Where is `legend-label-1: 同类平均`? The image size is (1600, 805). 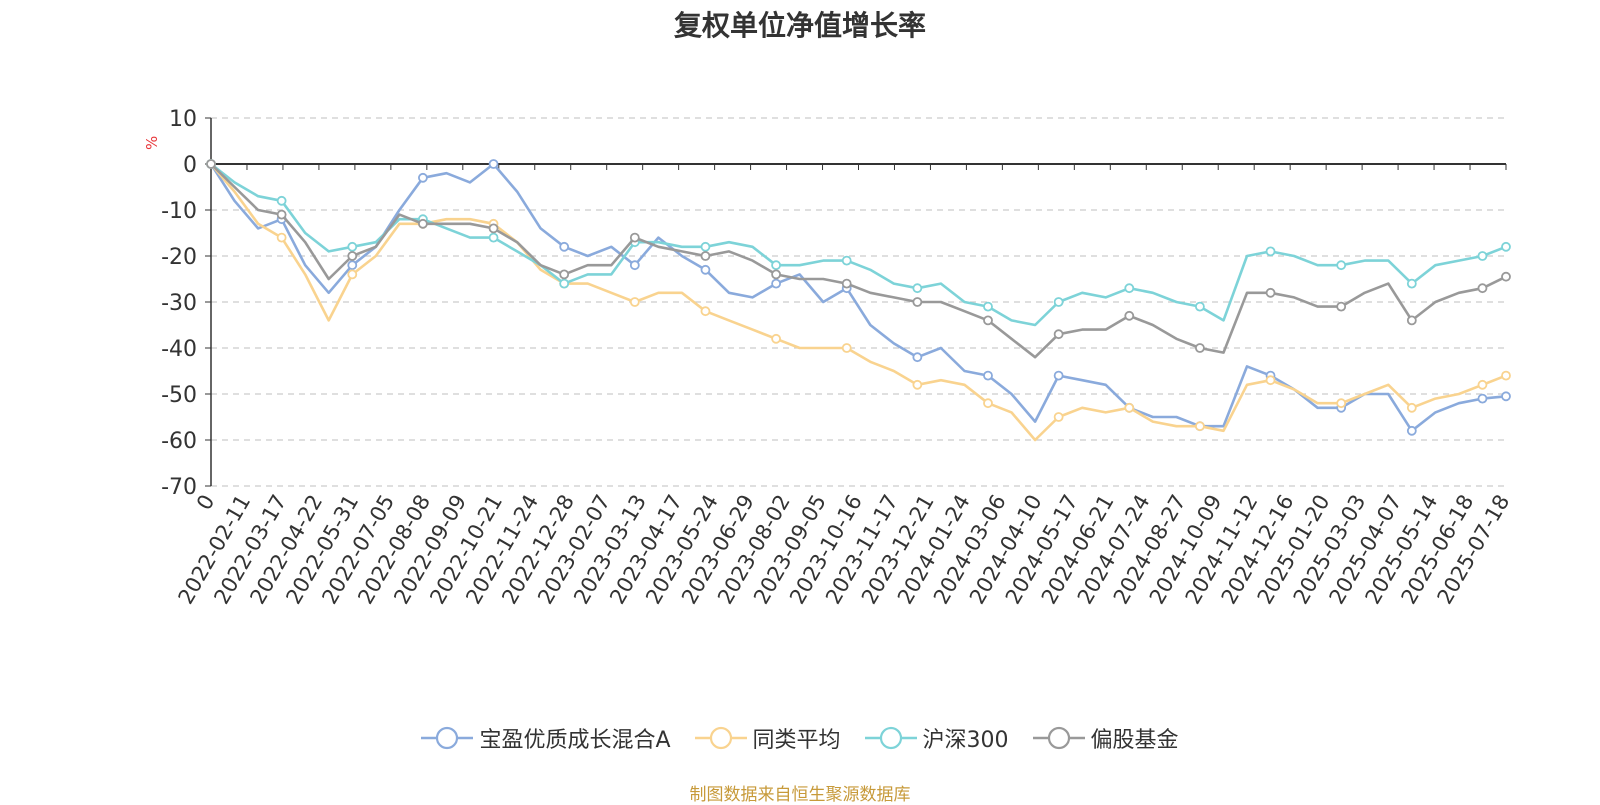 legend-label-1: 同类平均 is located at coordinates (796, 740).